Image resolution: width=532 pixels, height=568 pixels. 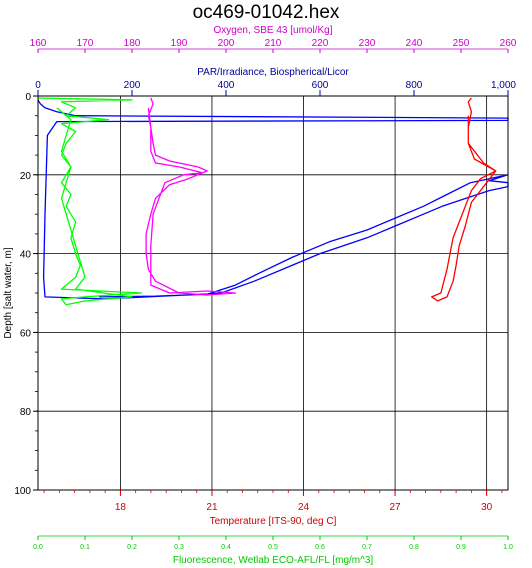 What do you see at coordinates (414, 85) in the screenshot?
I see `x-tick-label-par: 800` at bounding box center [414, 85].